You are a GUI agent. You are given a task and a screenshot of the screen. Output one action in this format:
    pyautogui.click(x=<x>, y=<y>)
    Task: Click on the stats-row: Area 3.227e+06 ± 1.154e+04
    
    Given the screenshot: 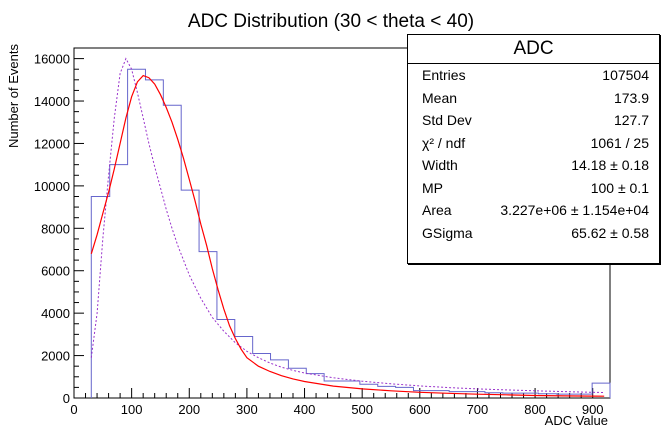 What is the action you would take?
    pyautogui.click(x=533, y=210)
    